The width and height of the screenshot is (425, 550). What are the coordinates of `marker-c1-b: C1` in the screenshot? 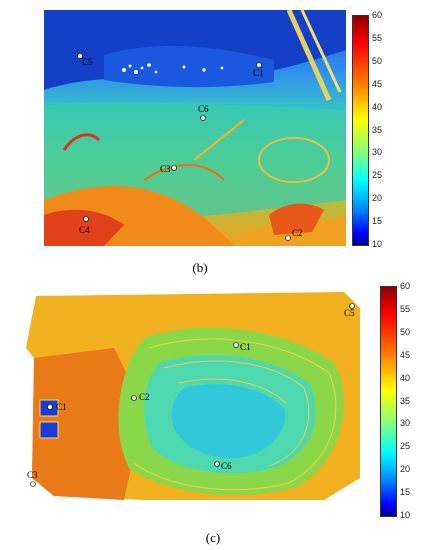 It's located at (258, 70).